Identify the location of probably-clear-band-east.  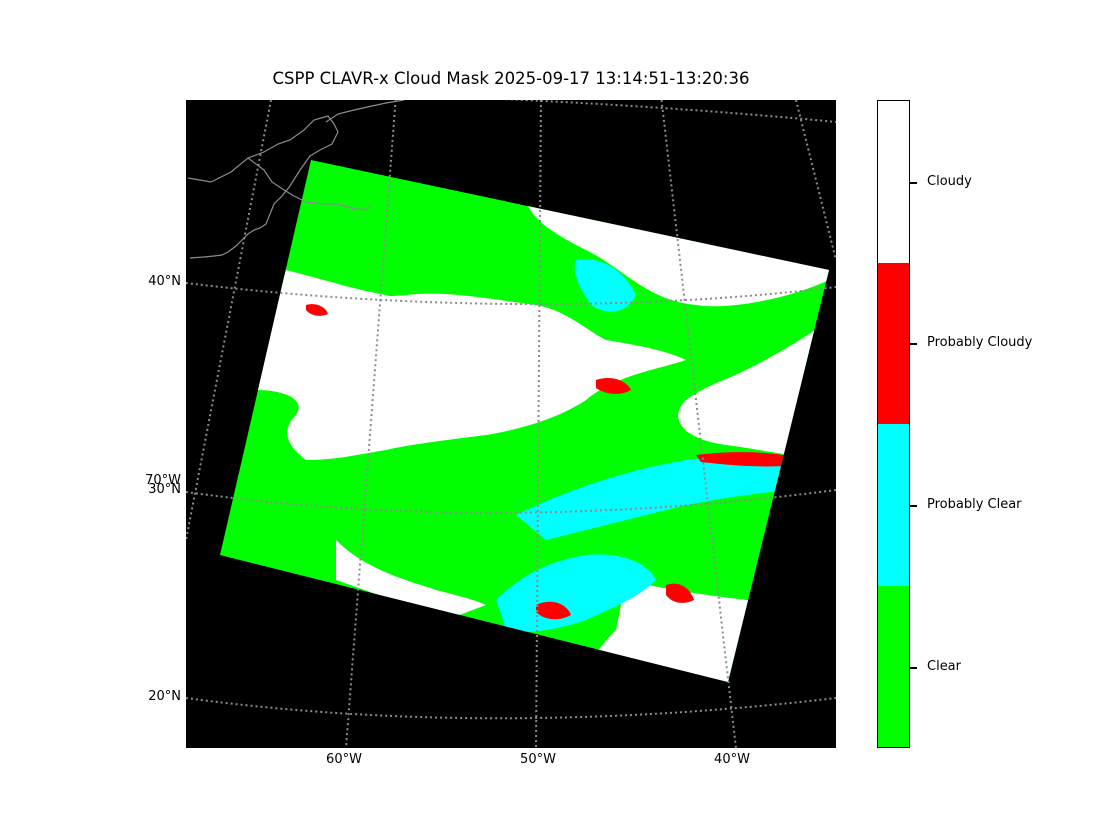
(651, 498).